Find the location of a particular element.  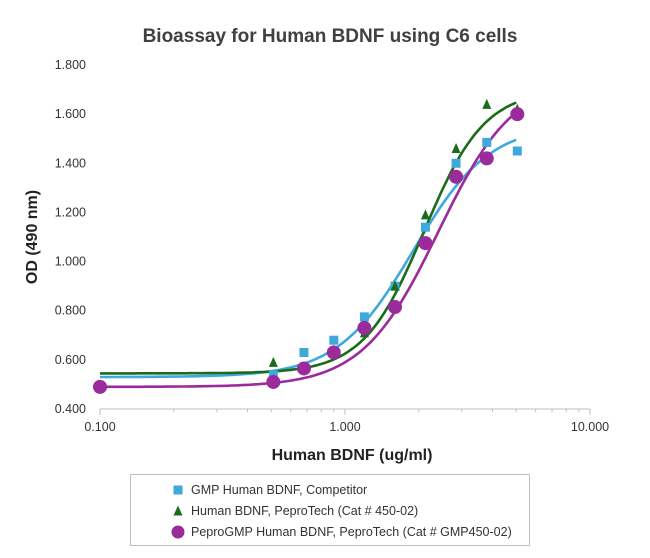

x-tick-label: 10.000 is located at coordinates (590, 427).